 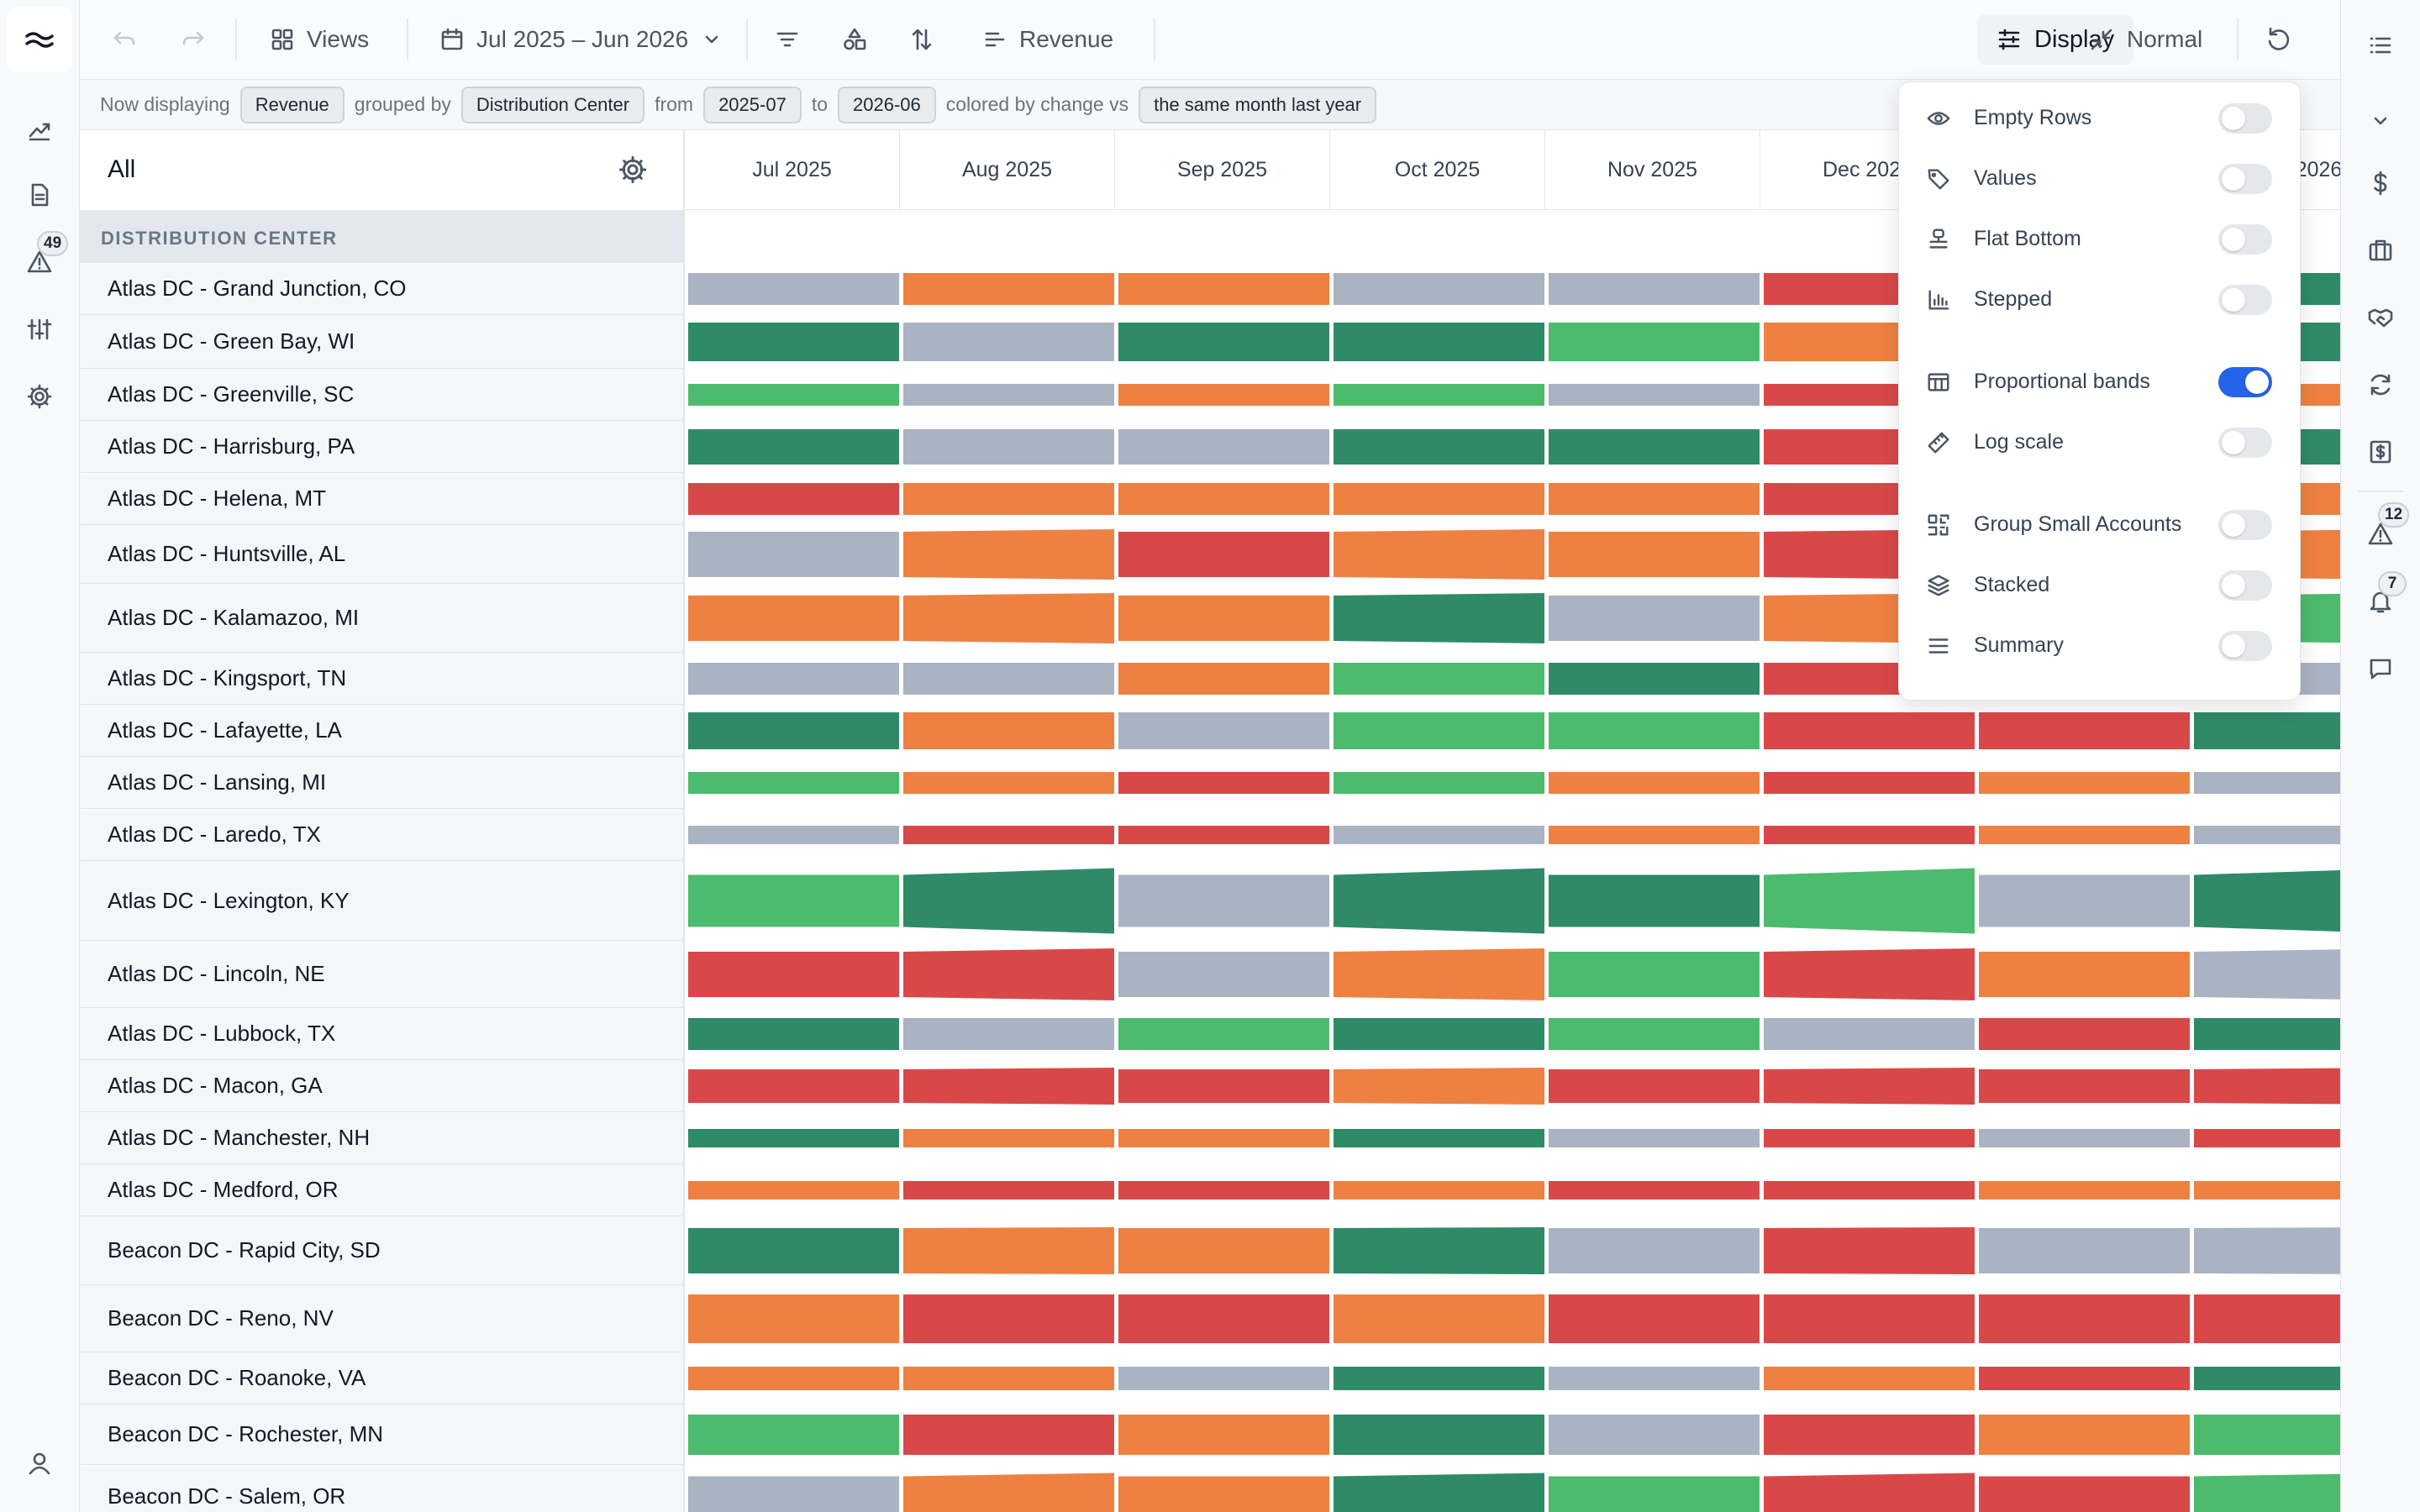 I want to click on trends-nav-button, so click(x=39, y=129).